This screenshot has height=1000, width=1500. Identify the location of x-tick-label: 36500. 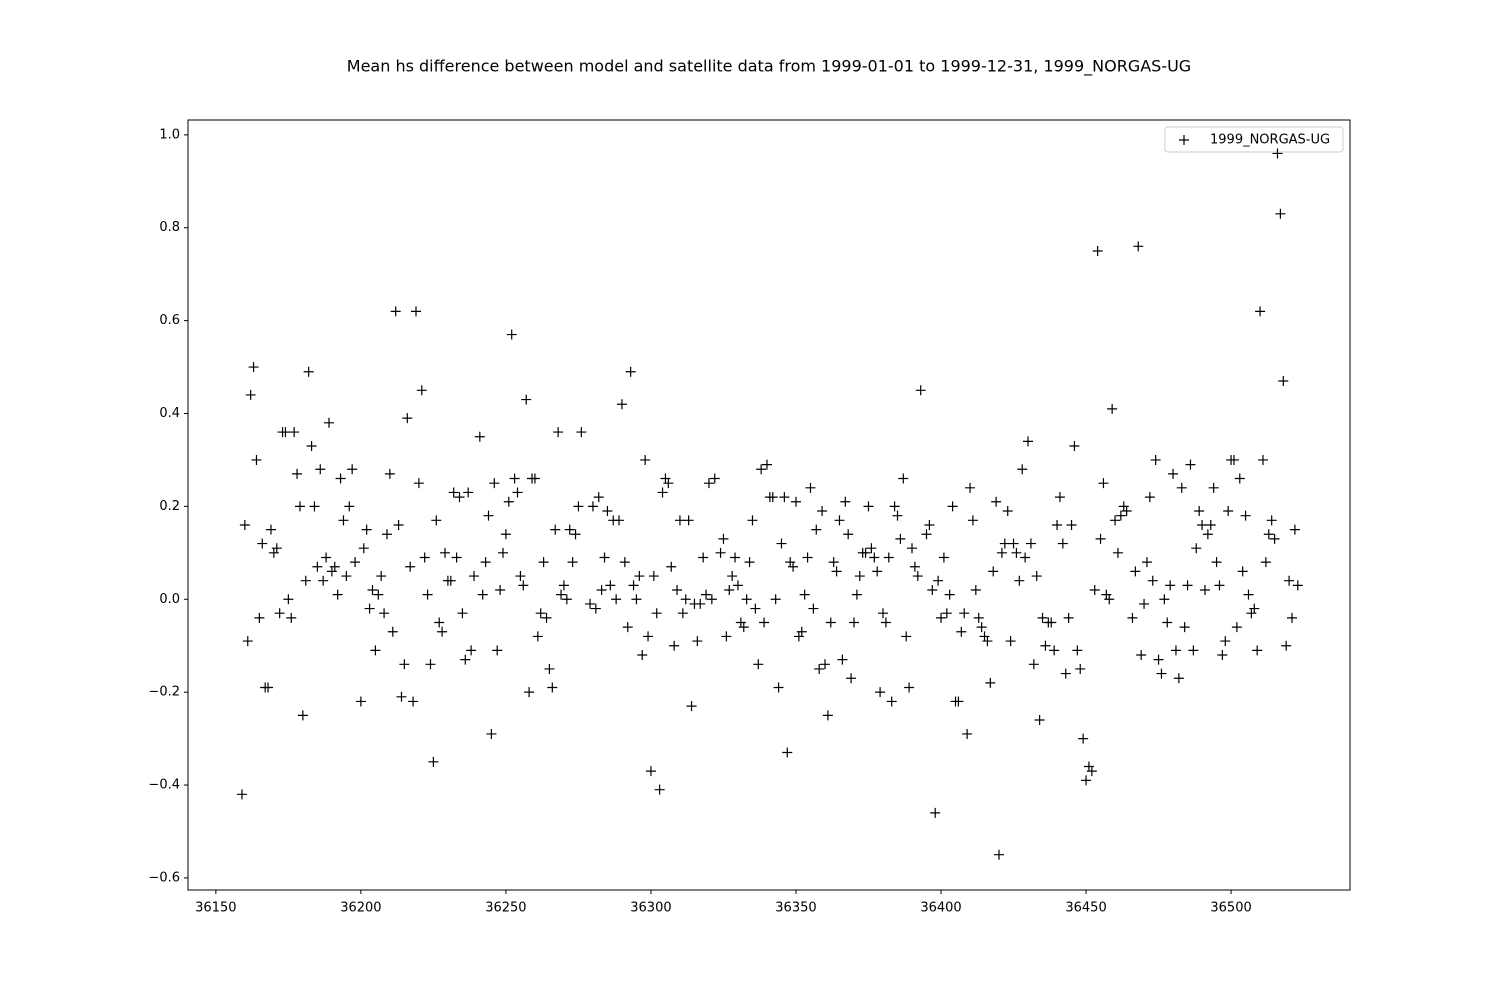
(1230, 908).